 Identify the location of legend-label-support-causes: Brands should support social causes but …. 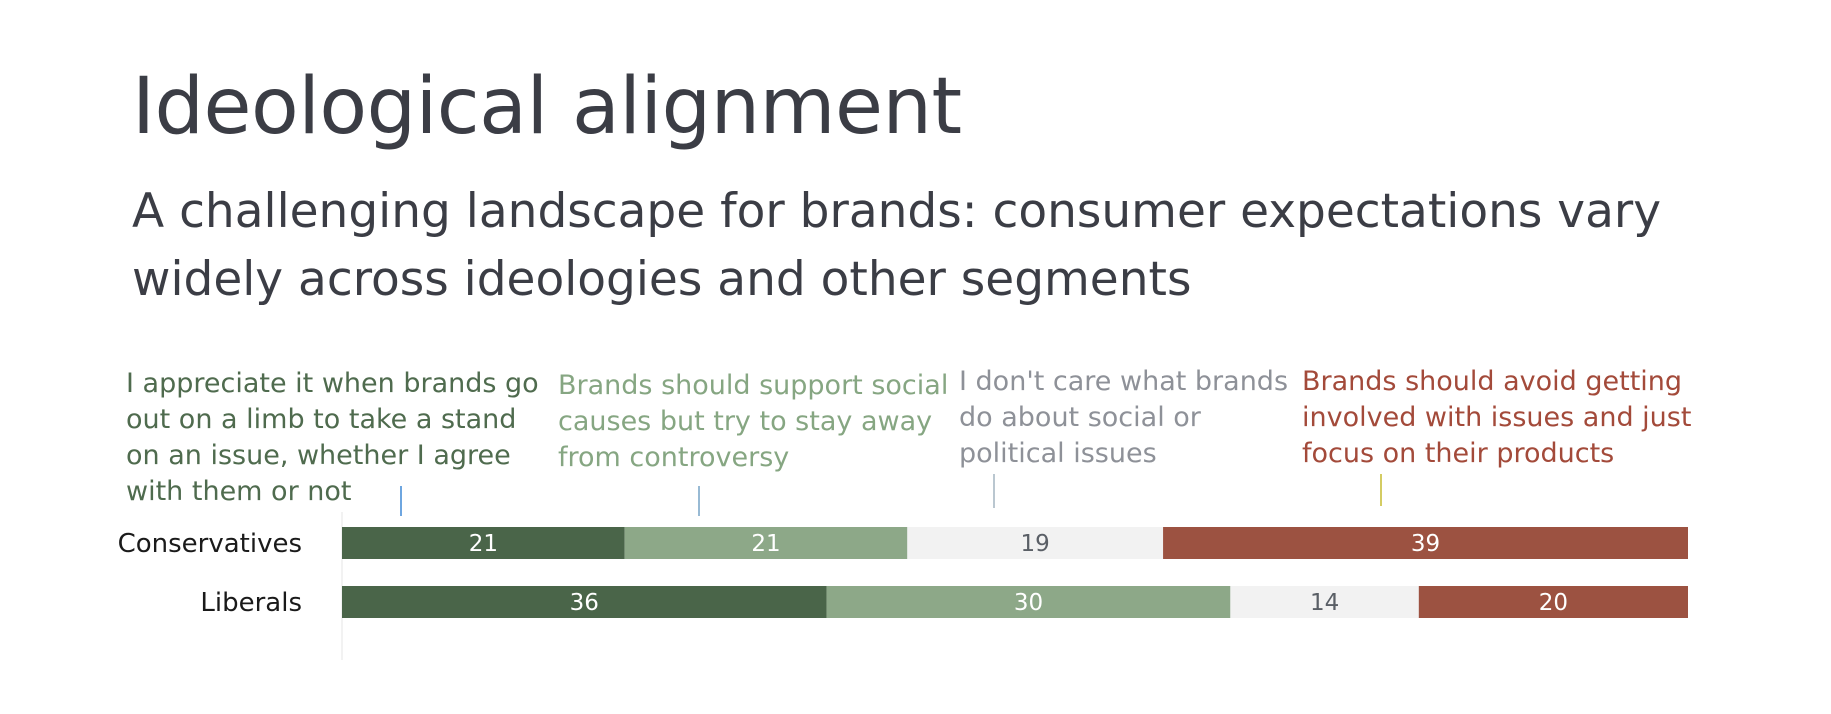
(753, 421).